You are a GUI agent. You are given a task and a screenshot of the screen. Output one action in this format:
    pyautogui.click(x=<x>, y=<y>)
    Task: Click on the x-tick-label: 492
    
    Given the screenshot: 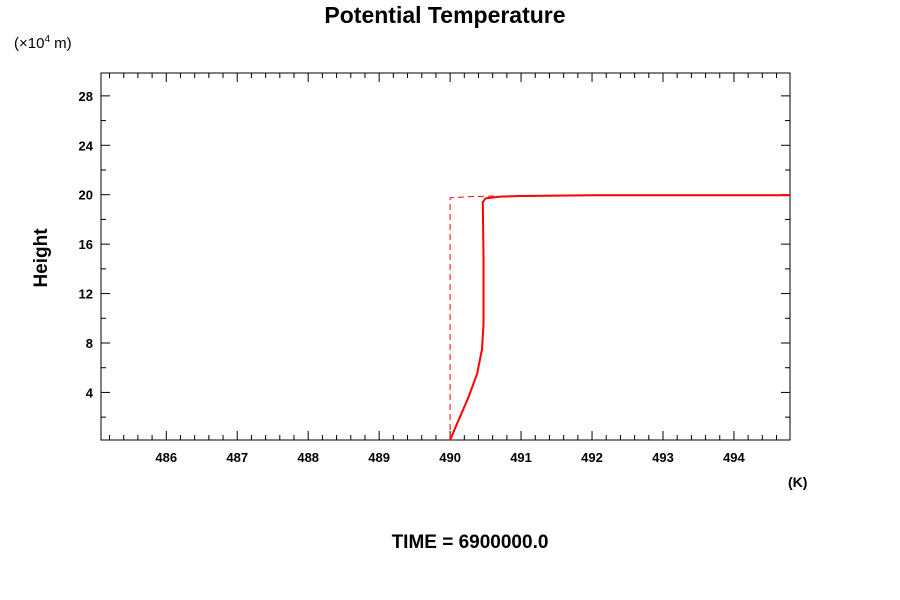 What is the action you would take?
    pyautogui.click(x=592, y=457)
    